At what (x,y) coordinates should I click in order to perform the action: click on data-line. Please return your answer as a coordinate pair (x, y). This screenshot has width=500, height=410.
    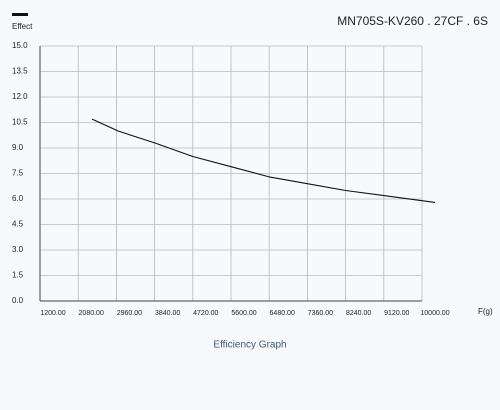
    Looking at the image, I should click on (263, 160).